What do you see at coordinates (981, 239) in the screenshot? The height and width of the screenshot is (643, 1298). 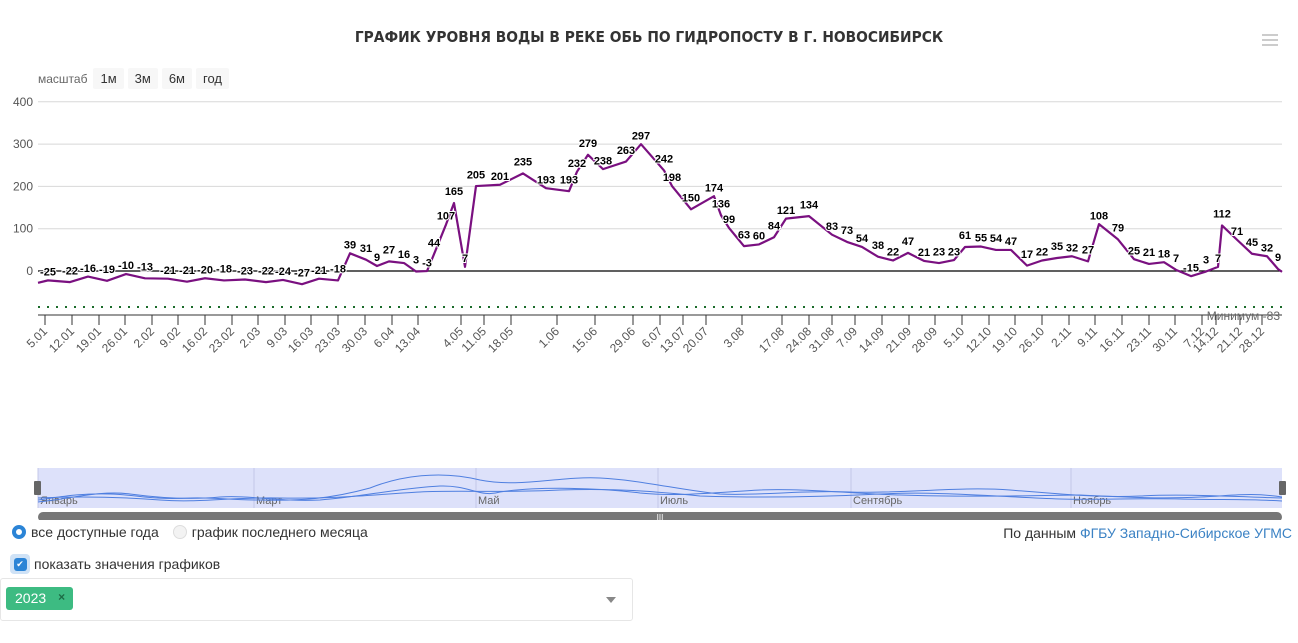 I see `svg-text: 55` at bounding box center [981, 239].